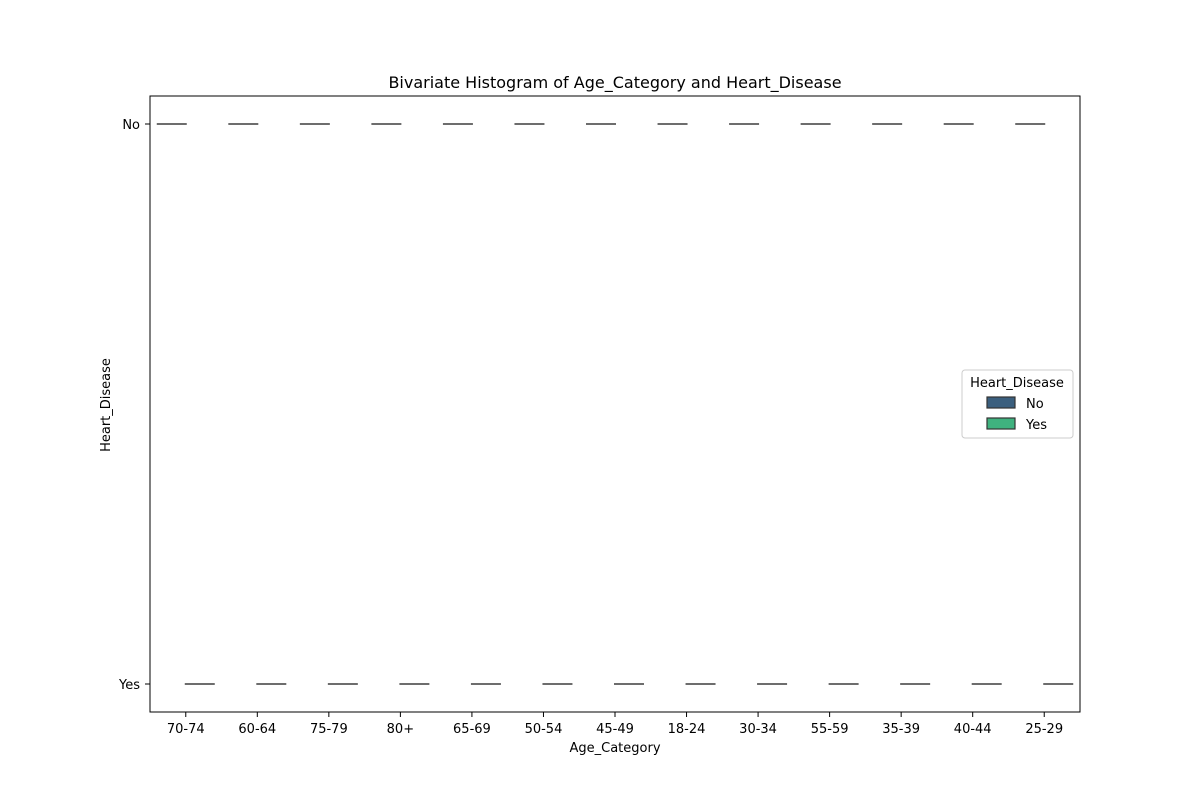 This screenshot has height=800, width=1200. Describe the element at coordinates (830, 729) in the screenshot. I see `x-tick-label: 55-59` at that location.